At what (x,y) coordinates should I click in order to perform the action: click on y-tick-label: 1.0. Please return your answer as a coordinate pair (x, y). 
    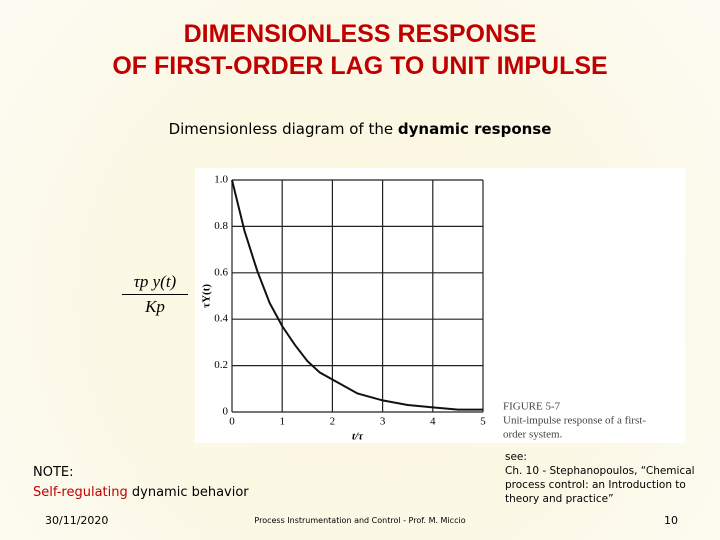
    Looking at the image, I should click on (221, 180).